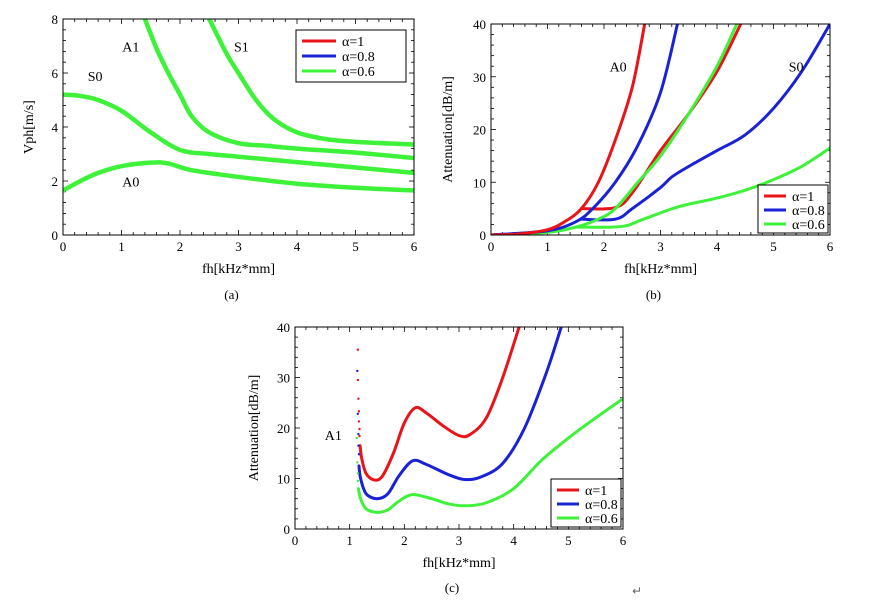 Image resolution: width=874 pixels, height=611 pixels. Describe the element at coordinates (231, 294) in the screenshot. I see `figure-caption: (a)` at that location.